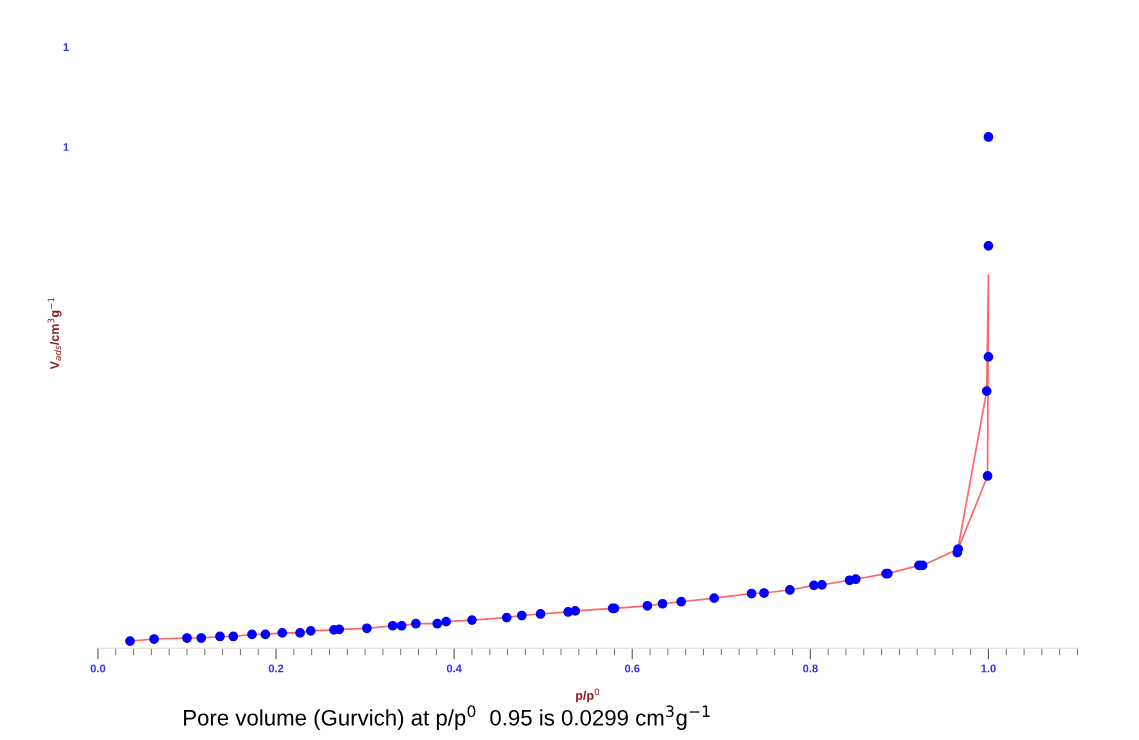  What do you see at coordinates (276, 668) in the screenshot?
I see `x-tick-label: 0.2` at bounding box center [276, 668].